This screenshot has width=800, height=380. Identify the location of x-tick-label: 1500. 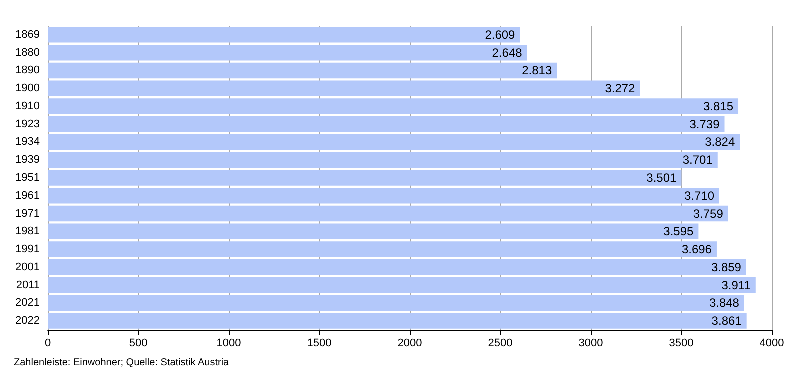
(319, 344).